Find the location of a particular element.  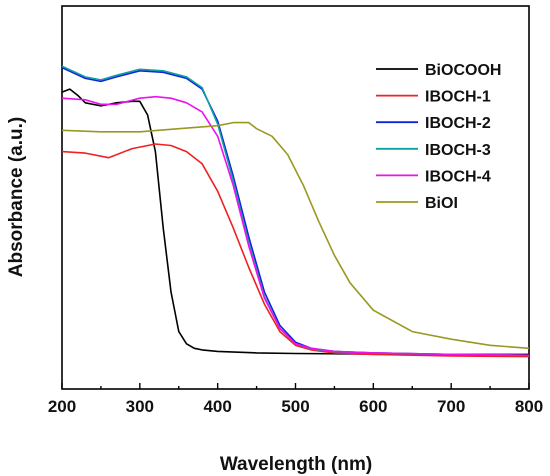

x-tick-label-200: 200 is located at coordinates (62, 406).